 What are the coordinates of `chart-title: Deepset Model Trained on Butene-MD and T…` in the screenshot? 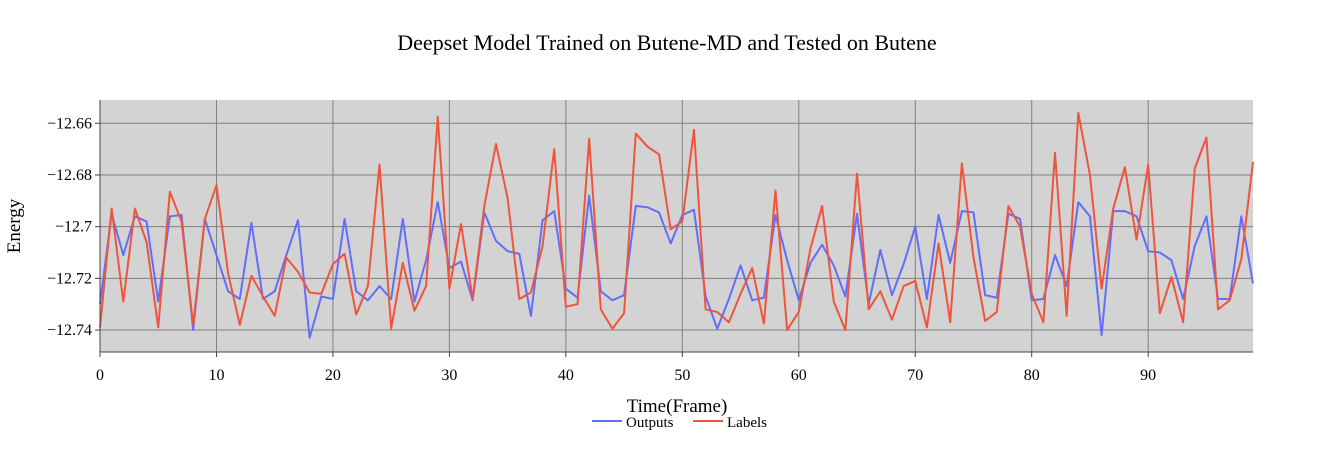 It's located at (666, 42).